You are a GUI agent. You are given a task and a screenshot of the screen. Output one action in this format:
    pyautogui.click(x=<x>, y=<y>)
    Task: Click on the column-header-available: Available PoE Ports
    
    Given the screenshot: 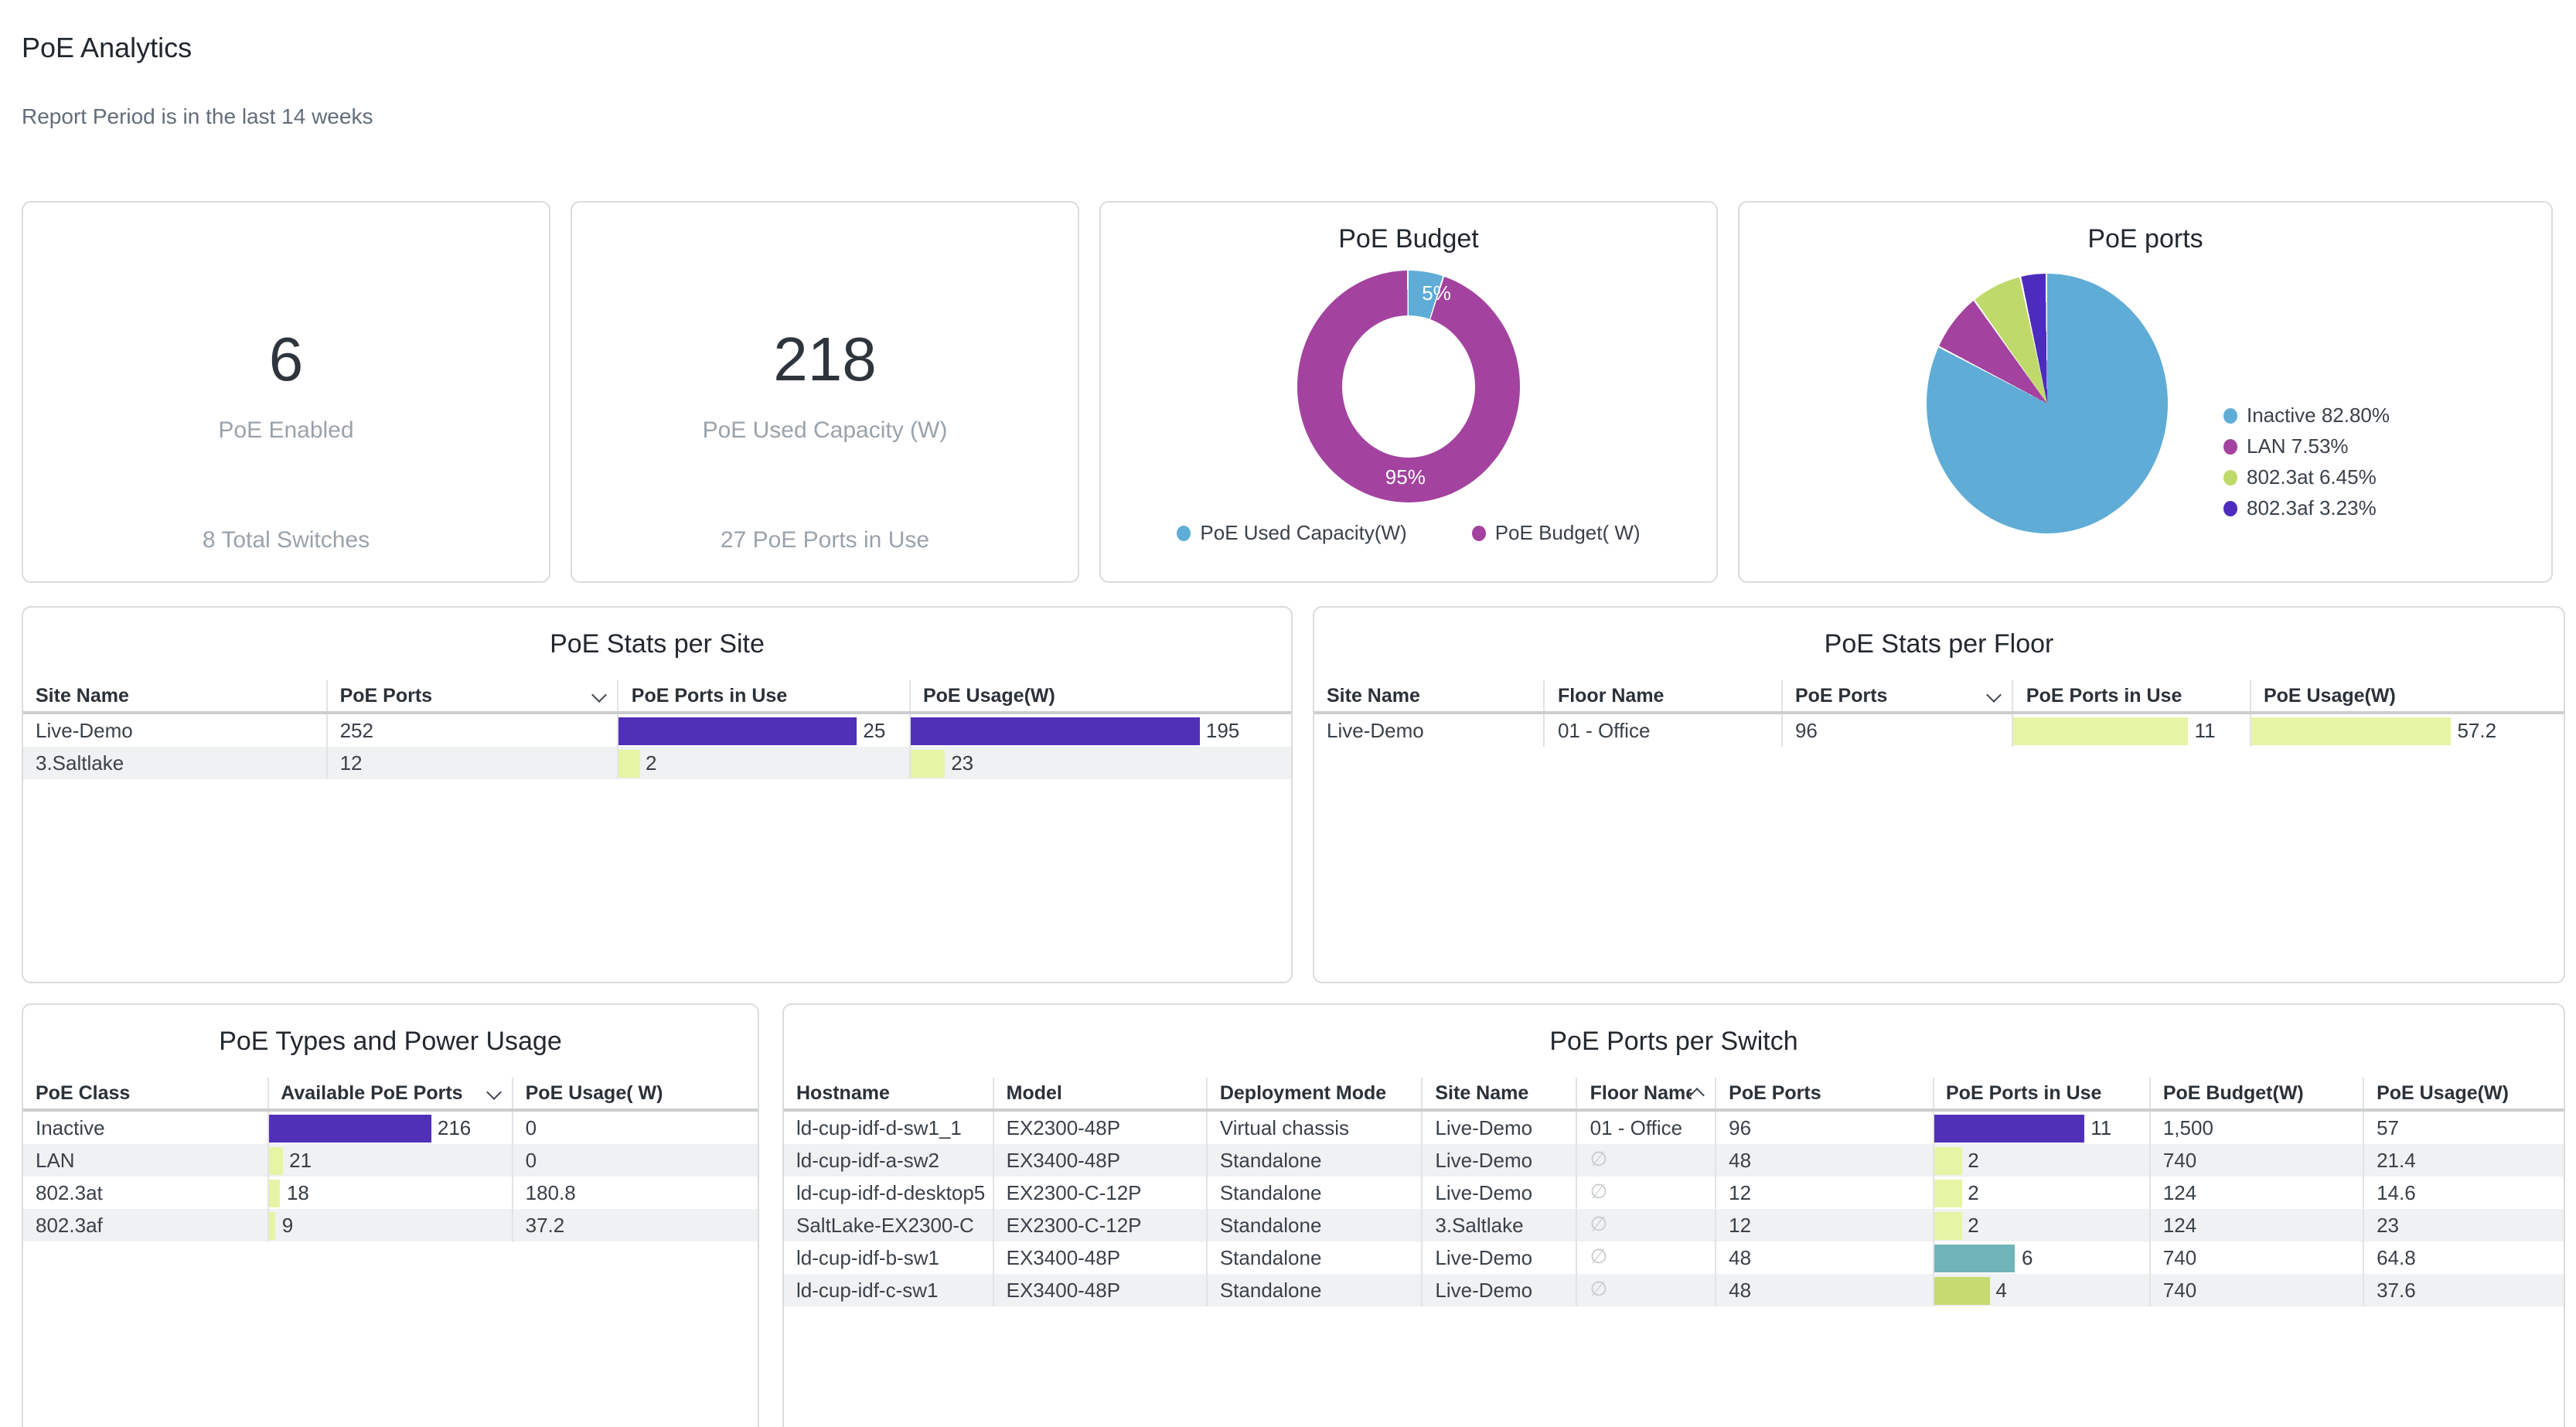 What is the action you would take?
    pyautogui.click(x=390, y=1093)
    